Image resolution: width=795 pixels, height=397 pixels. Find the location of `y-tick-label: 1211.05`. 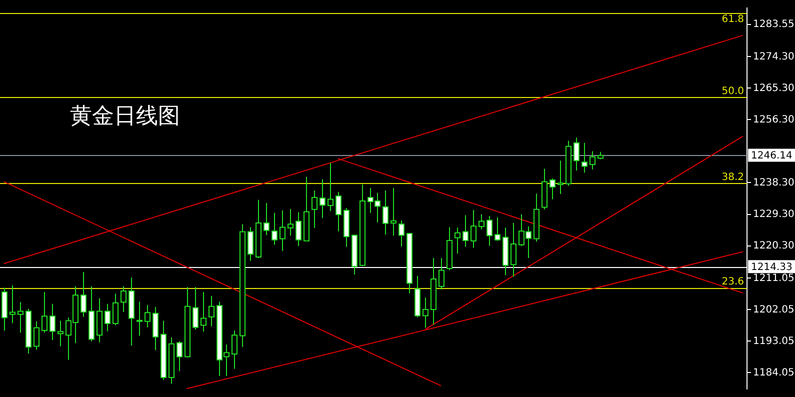

y-tick-label: 1211.05 is located at coordinates (773, 278).